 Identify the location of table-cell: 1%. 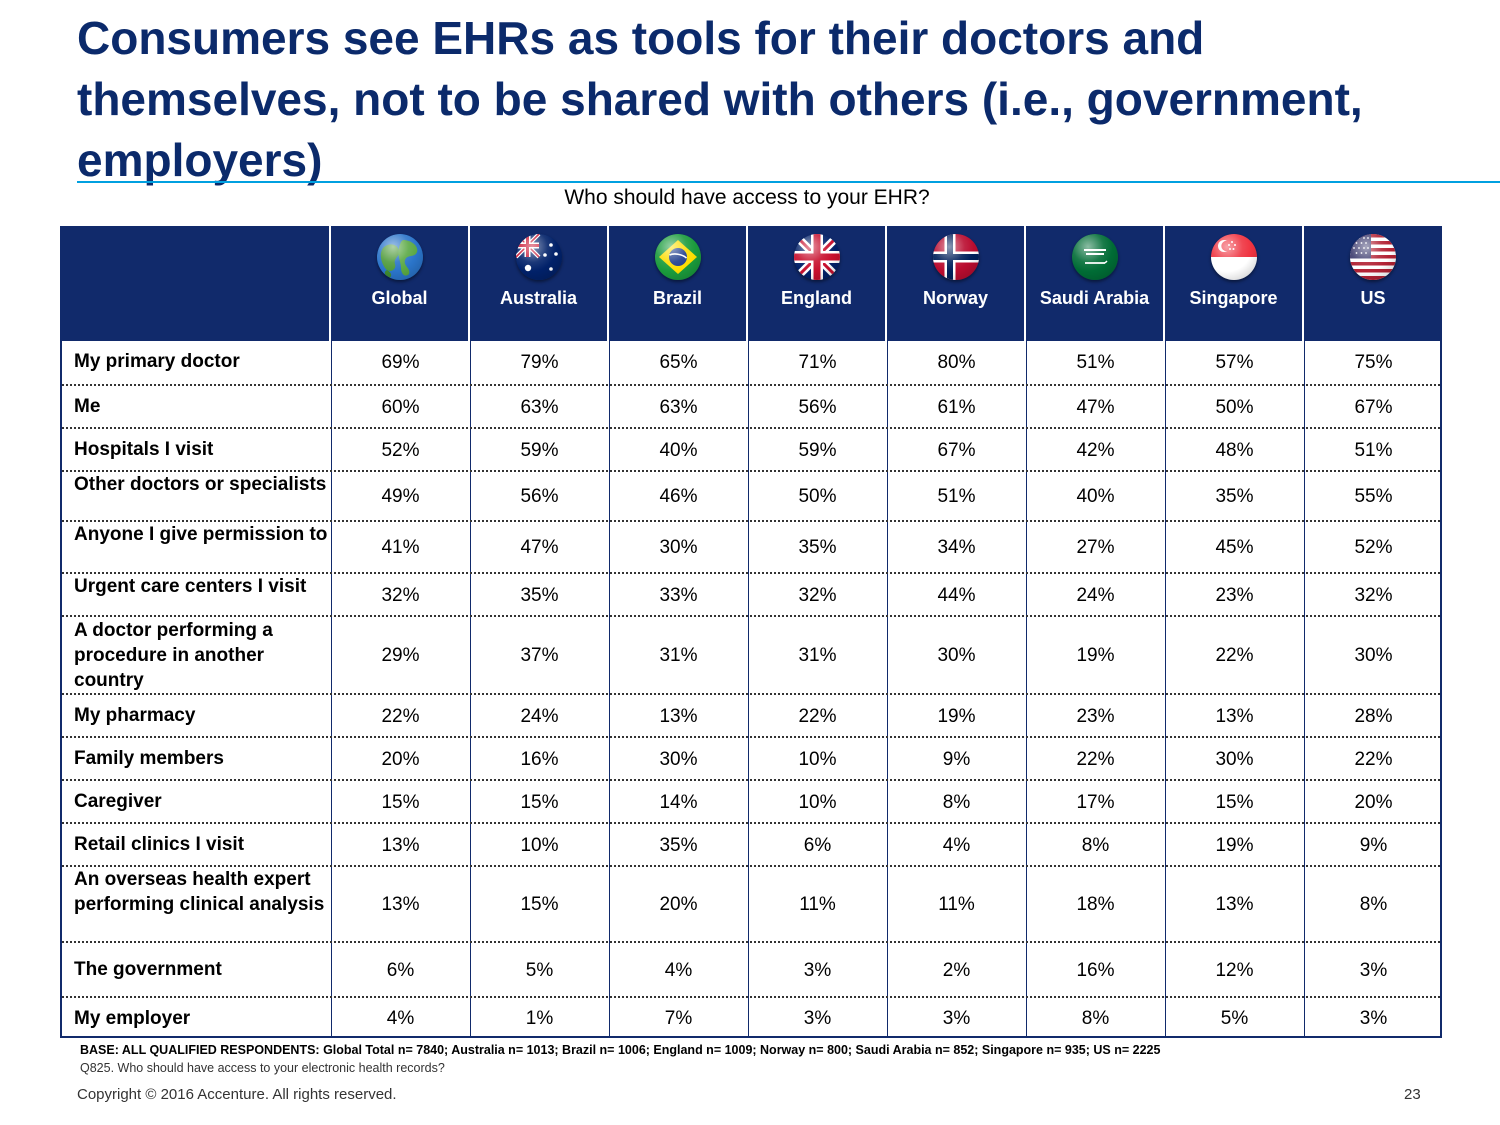
(539, 1018).